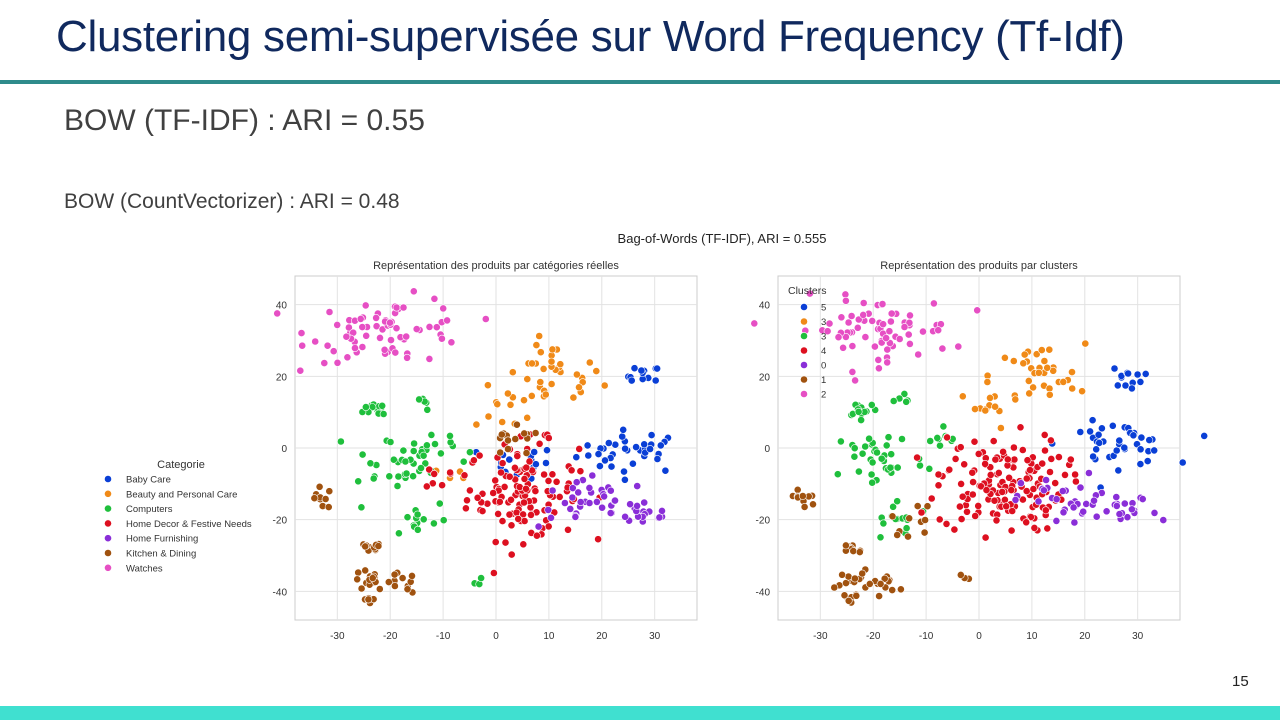 The width and height of the screenshot is (1280, 720). Describe the element at coordinates (280, 521) in the screenshot. I see `y-tick-label: -20` at that location.